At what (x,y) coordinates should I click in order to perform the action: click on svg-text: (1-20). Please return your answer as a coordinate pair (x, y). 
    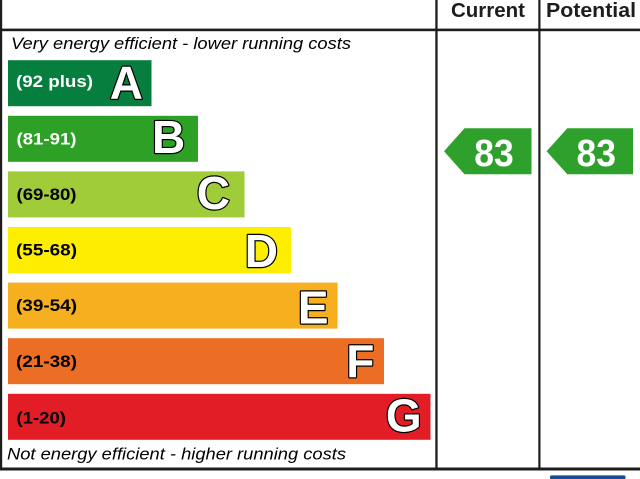
    Looking at the image, I should click on (42, 417).